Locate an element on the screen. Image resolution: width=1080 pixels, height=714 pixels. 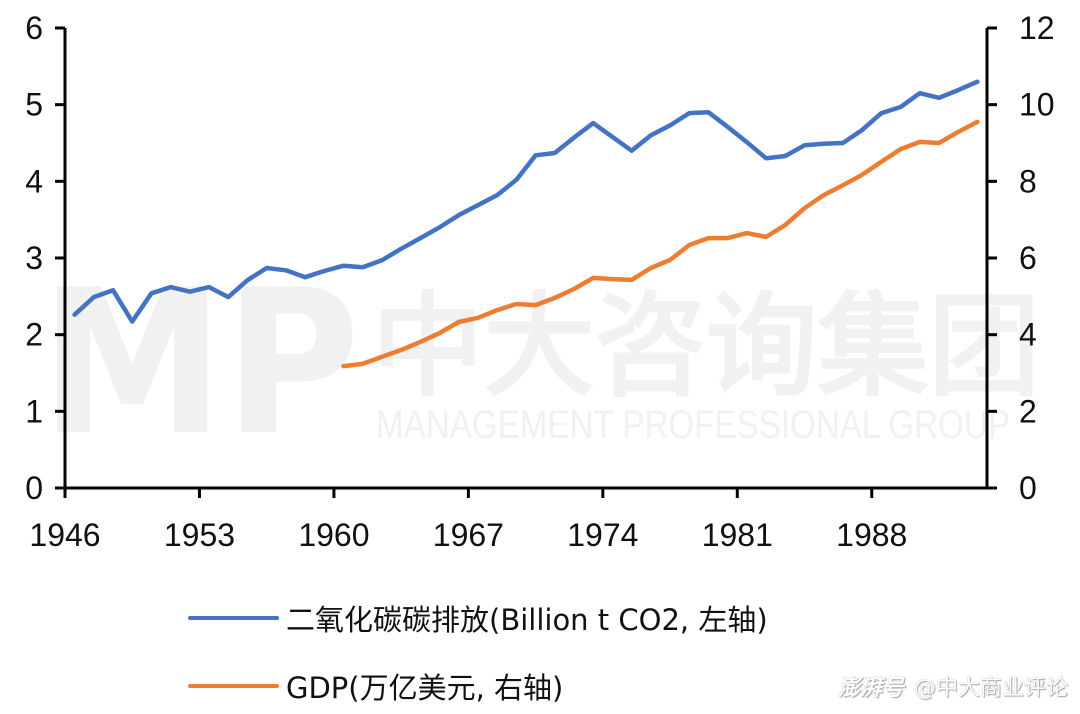
left-tick-label: 0 is located at coordinates (34, 488).